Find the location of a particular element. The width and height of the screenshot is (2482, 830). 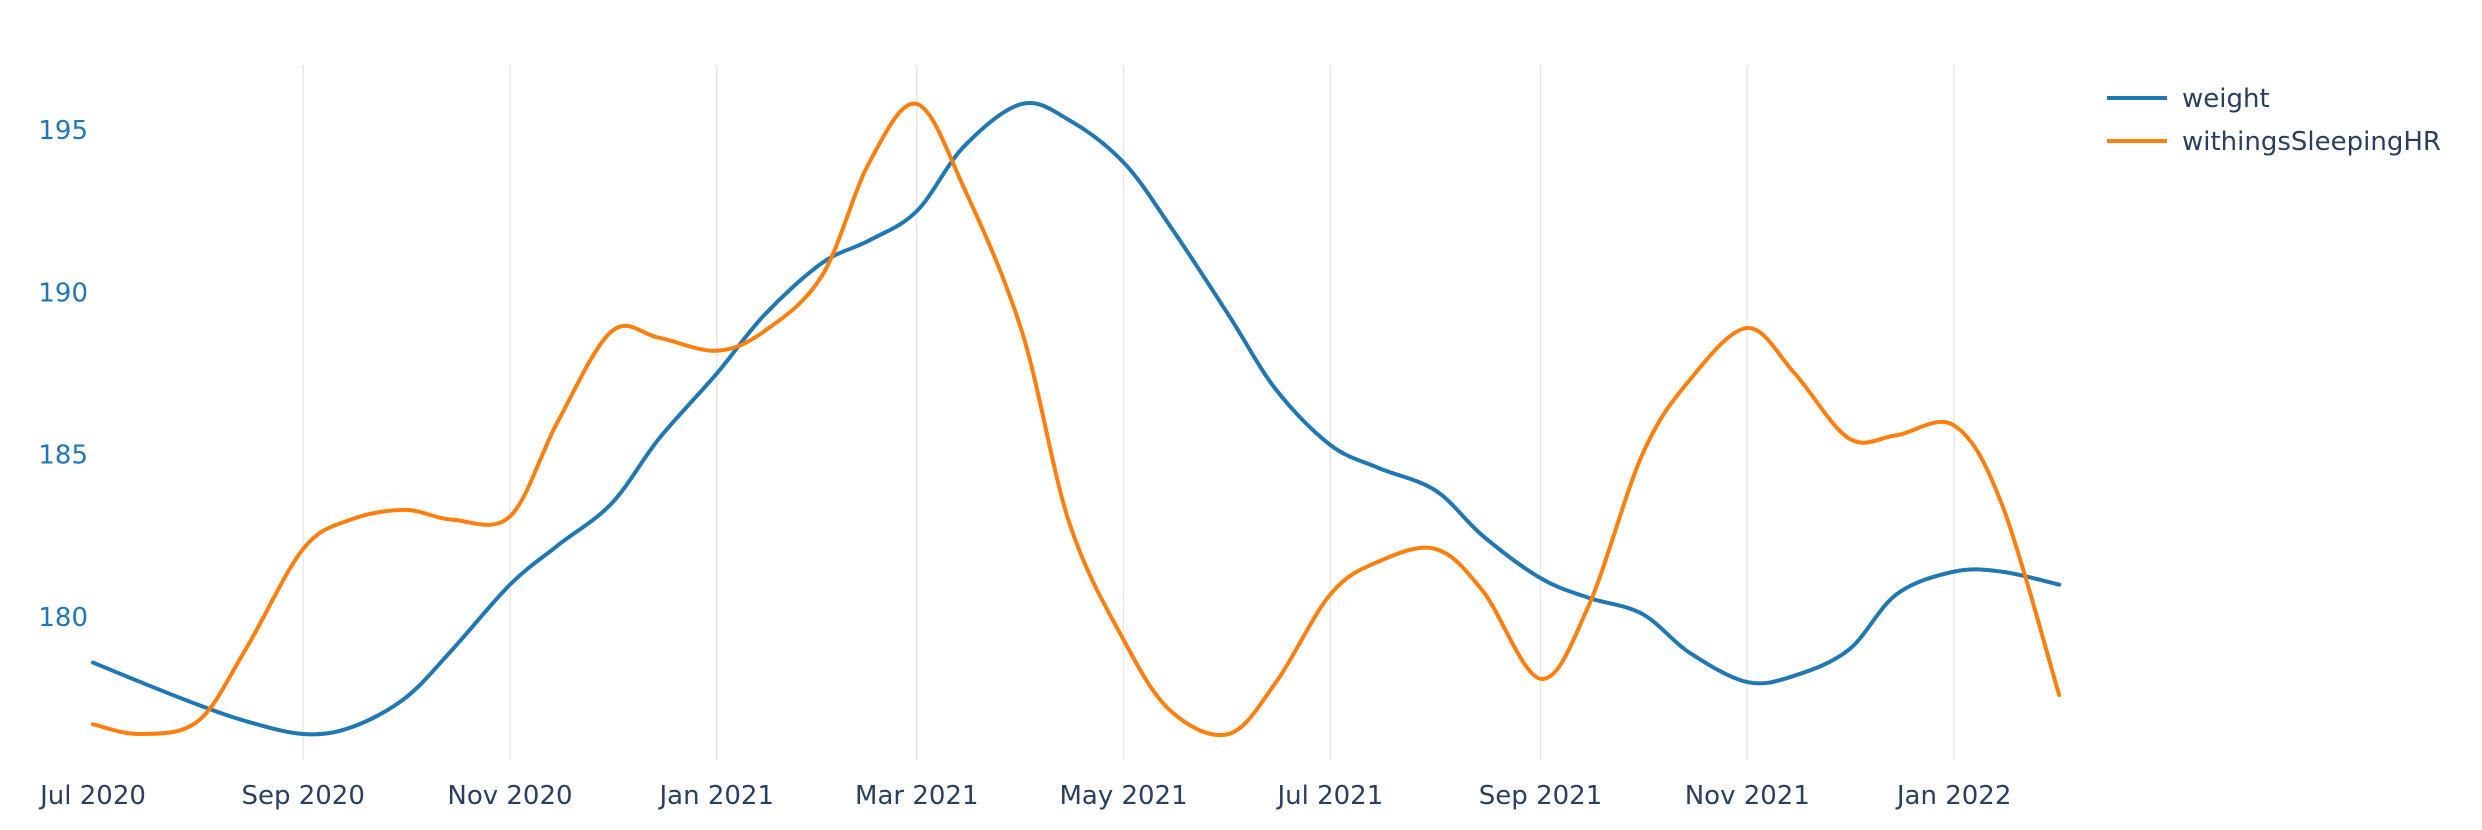

y-tick-label: 190 is located at coordinates (63, 293).